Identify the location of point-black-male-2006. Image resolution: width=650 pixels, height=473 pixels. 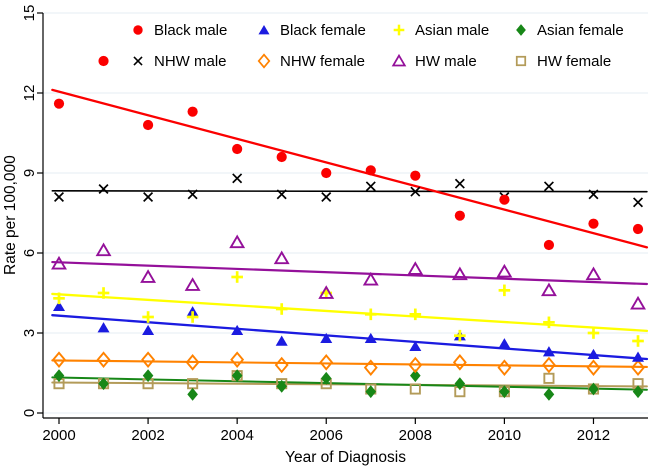
(326, 173).